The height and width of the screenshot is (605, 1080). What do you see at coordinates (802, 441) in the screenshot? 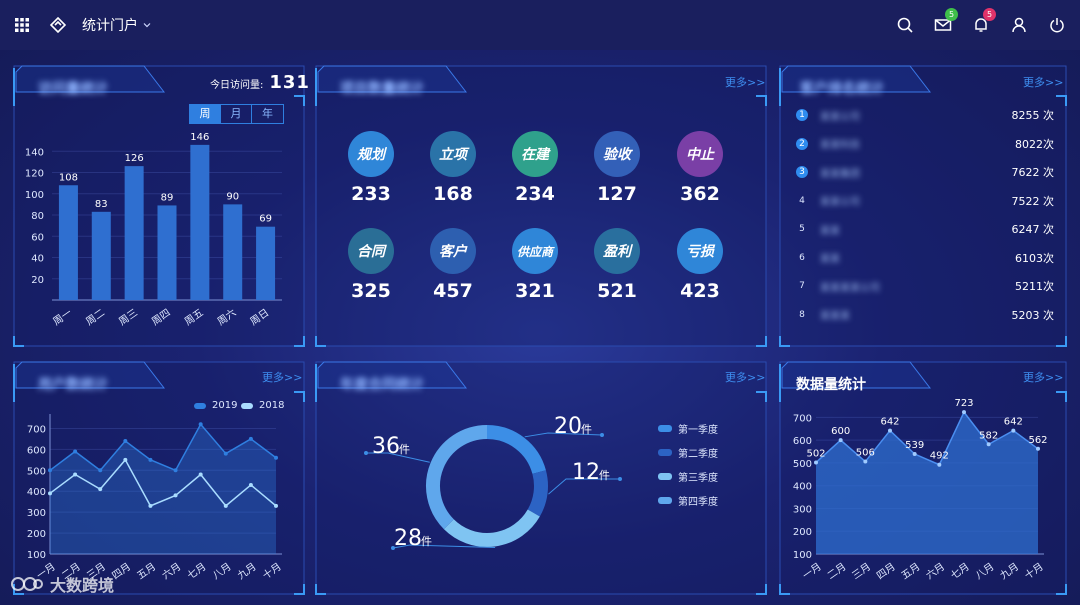
I see `y-tick-label: 600` at bounding box center [802, 441].